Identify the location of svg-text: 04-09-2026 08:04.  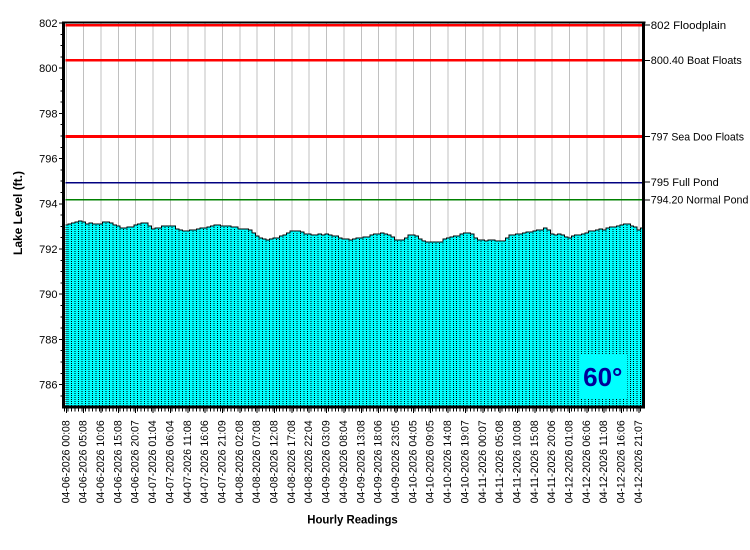
(344, 461).